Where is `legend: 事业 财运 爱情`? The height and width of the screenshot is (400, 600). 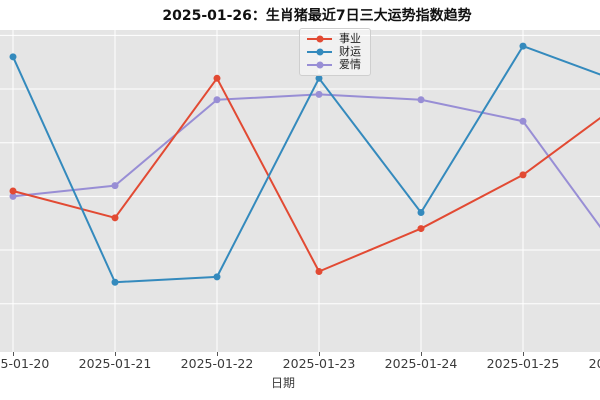
legend: 事业 财运 爱情 is located at coordinates (335, 52).